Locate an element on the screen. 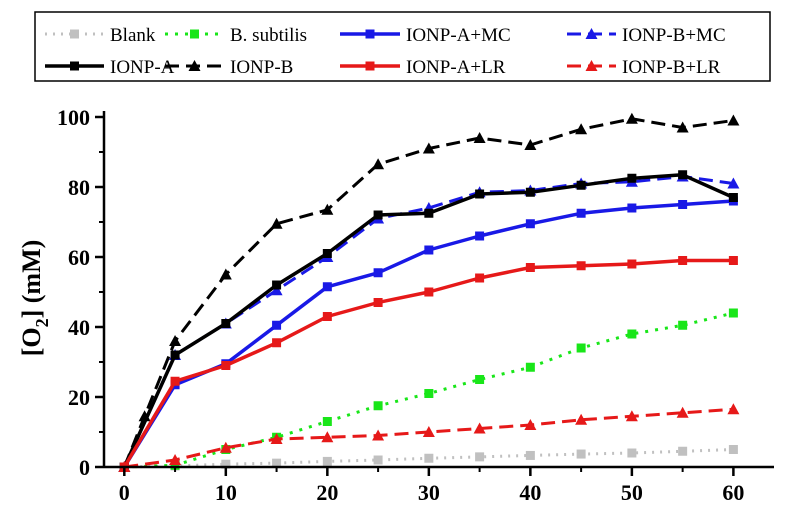  legend-item-ionp-a-lr: IONP-A+LR is located at coordinates (423, 67).